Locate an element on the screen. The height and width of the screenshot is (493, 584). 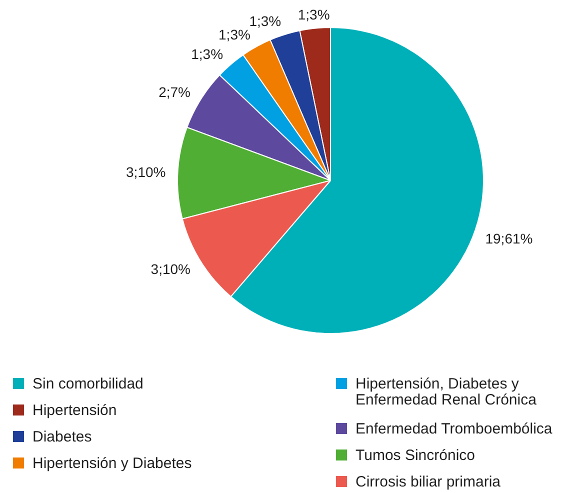
data-label: 2;7% is located at coordinates (174, 92).